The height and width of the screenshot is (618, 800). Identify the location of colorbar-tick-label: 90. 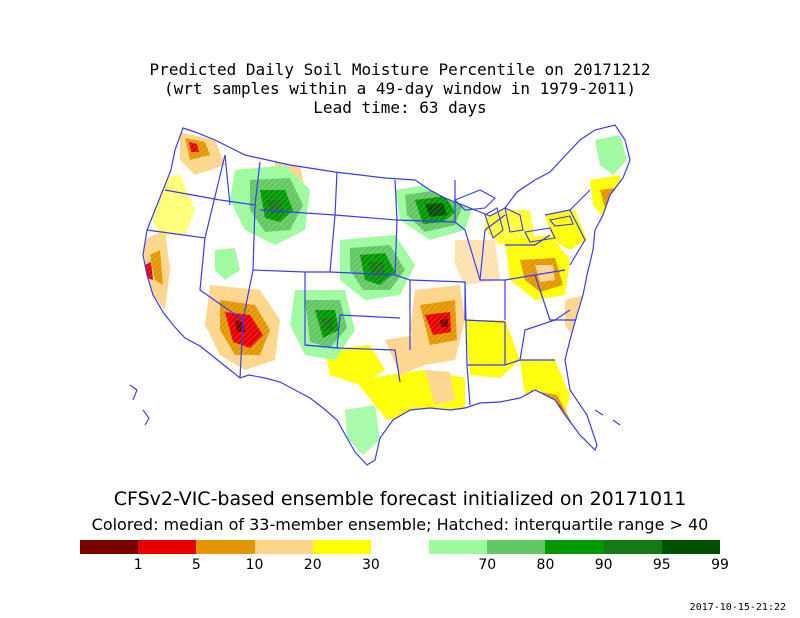
(603, 565).